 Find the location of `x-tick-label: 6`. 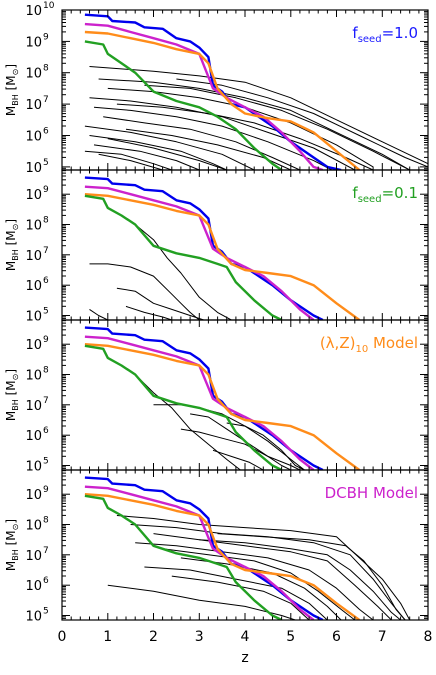

x-tick-label: 6 is located at coordinates (336, 637).